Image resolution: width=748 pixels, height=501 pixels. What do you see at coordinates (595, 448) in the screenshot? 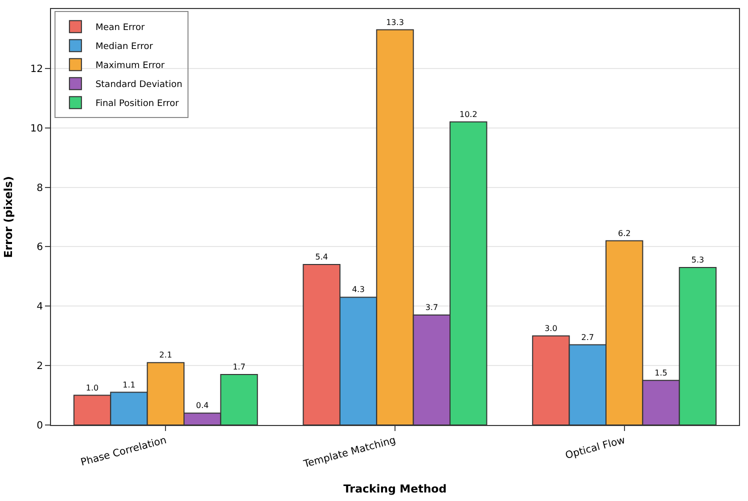
I see `x-tick-label: Optical Flow` at bounding box center [595, 448].